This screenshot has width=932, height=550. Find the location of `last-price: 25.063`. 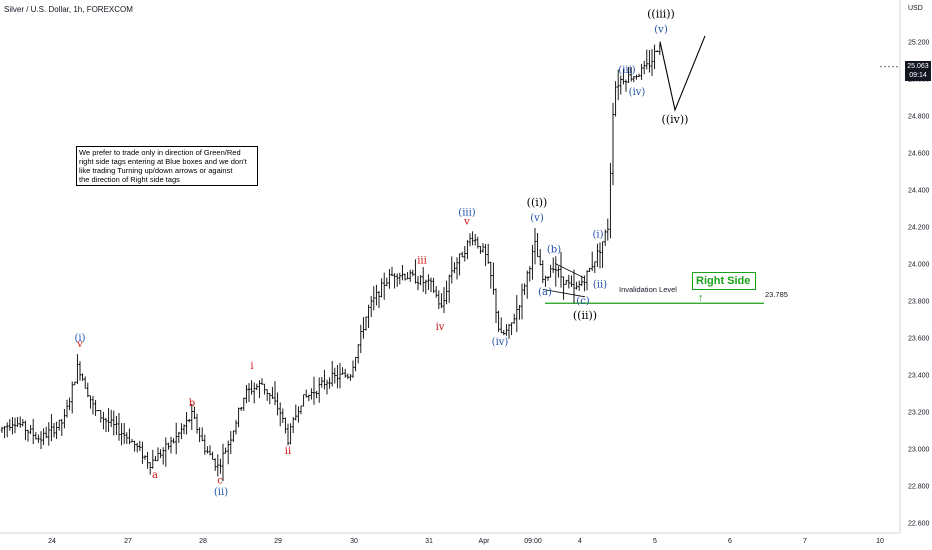

last-price: 25.063 is located at coordinates (918, 66).